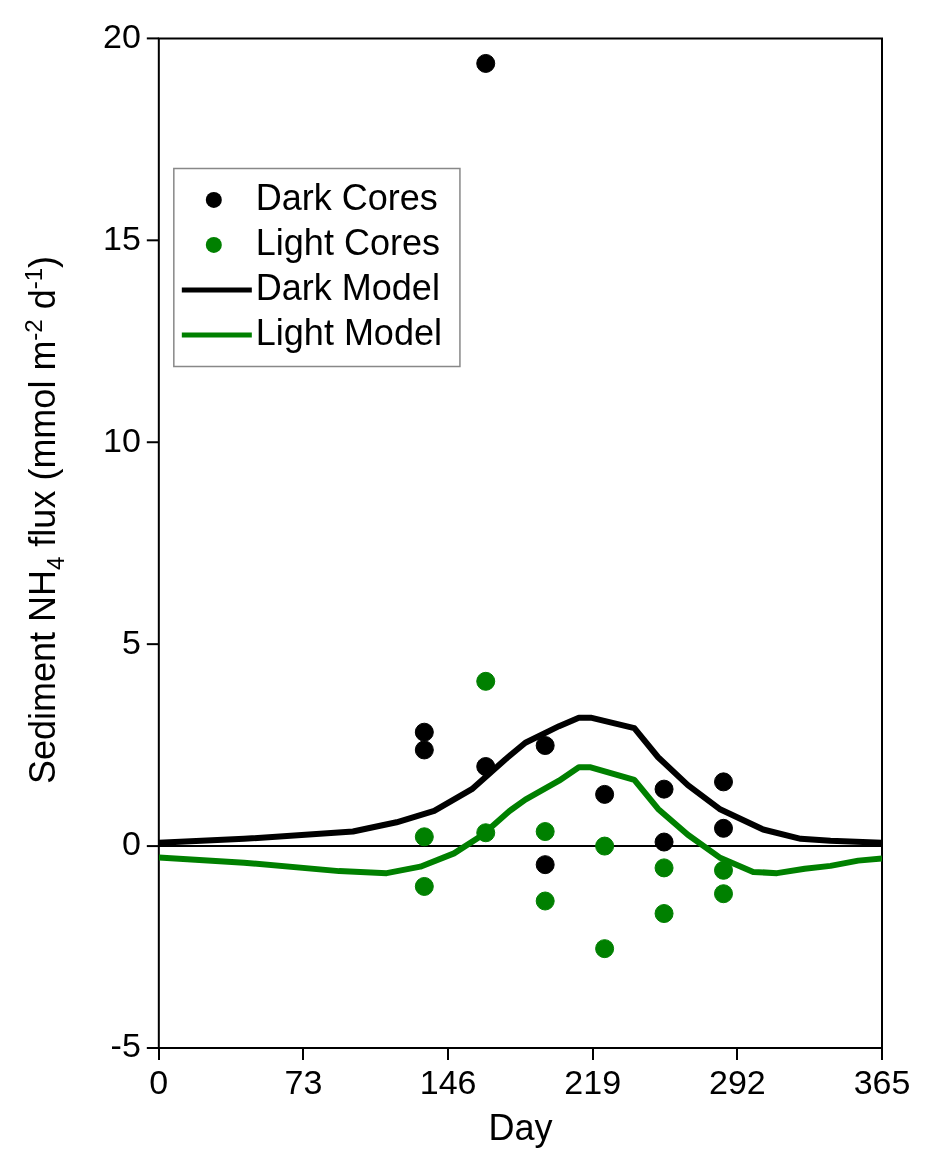  I want to click on legend-label: Light Model, so click(348, 332).